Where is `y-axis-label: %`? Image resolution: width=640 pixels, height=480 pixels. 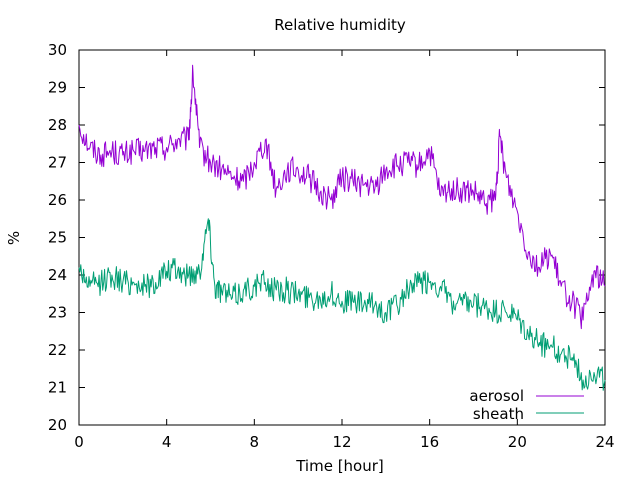 y-axis-label: % is located at coordinates (14, 238).